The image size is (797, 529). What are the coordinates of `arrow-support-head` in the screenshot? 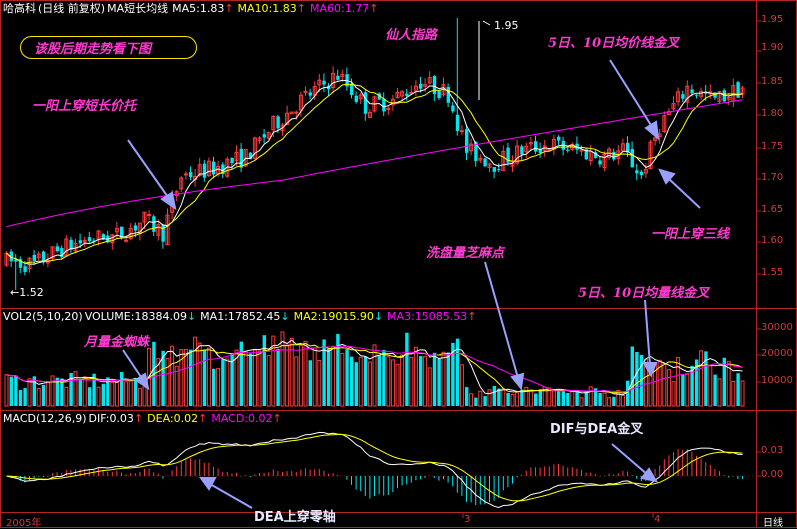 It's located at (168, 201).